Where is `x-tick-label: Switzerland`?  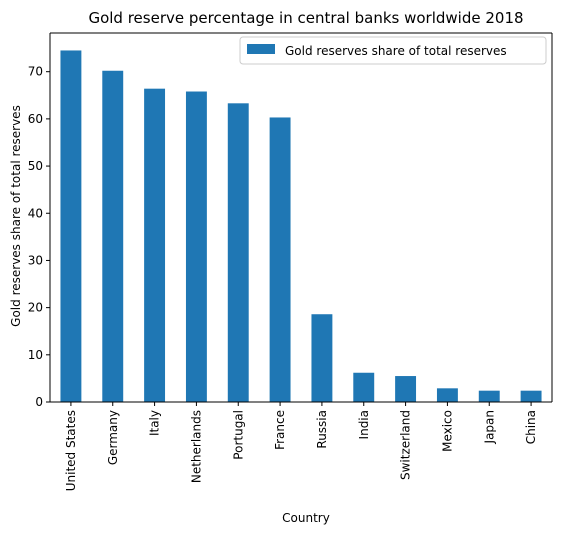
x-tick-label: Switzerland is located at coordinates (406, 445).